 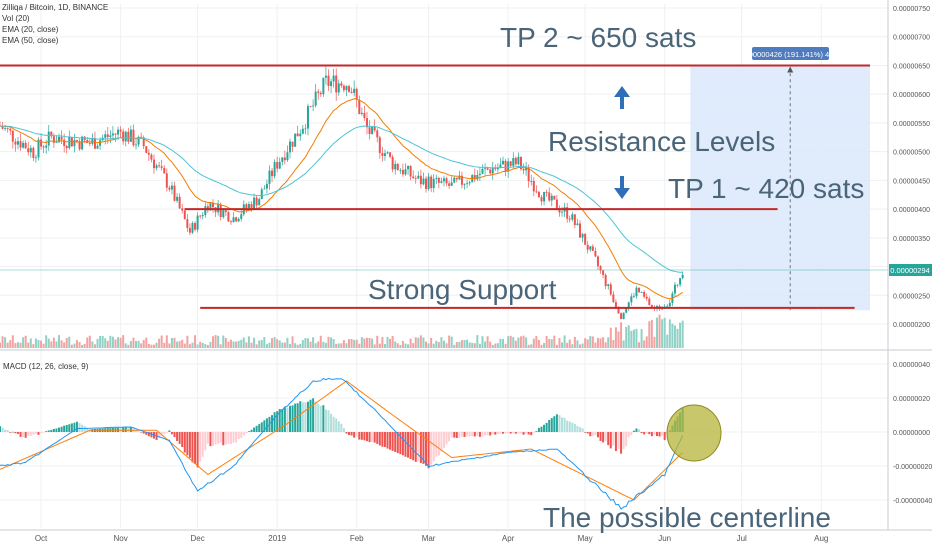 What do you see at coordinates (661, 141) in the screenshot?
I see `resistance-annotation: Resistance Levels` at bounding box center [661, 141].